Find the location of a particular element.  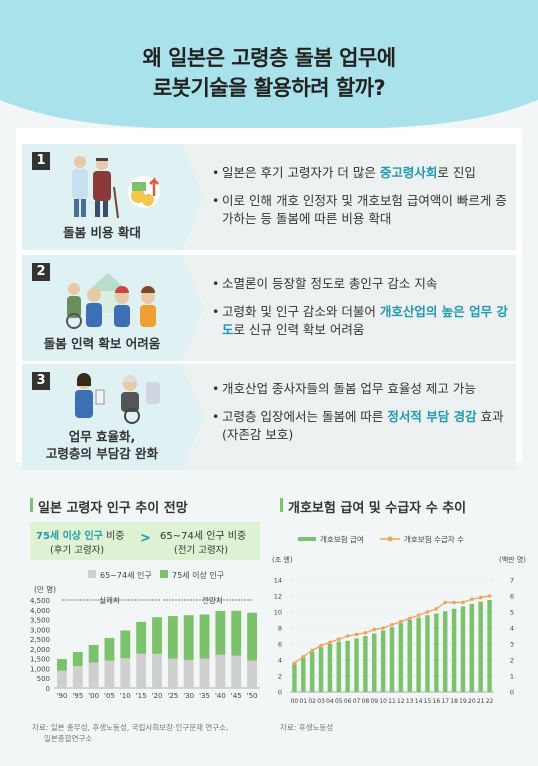

right-tick-label: 1 is located at coordinates (512, 677).